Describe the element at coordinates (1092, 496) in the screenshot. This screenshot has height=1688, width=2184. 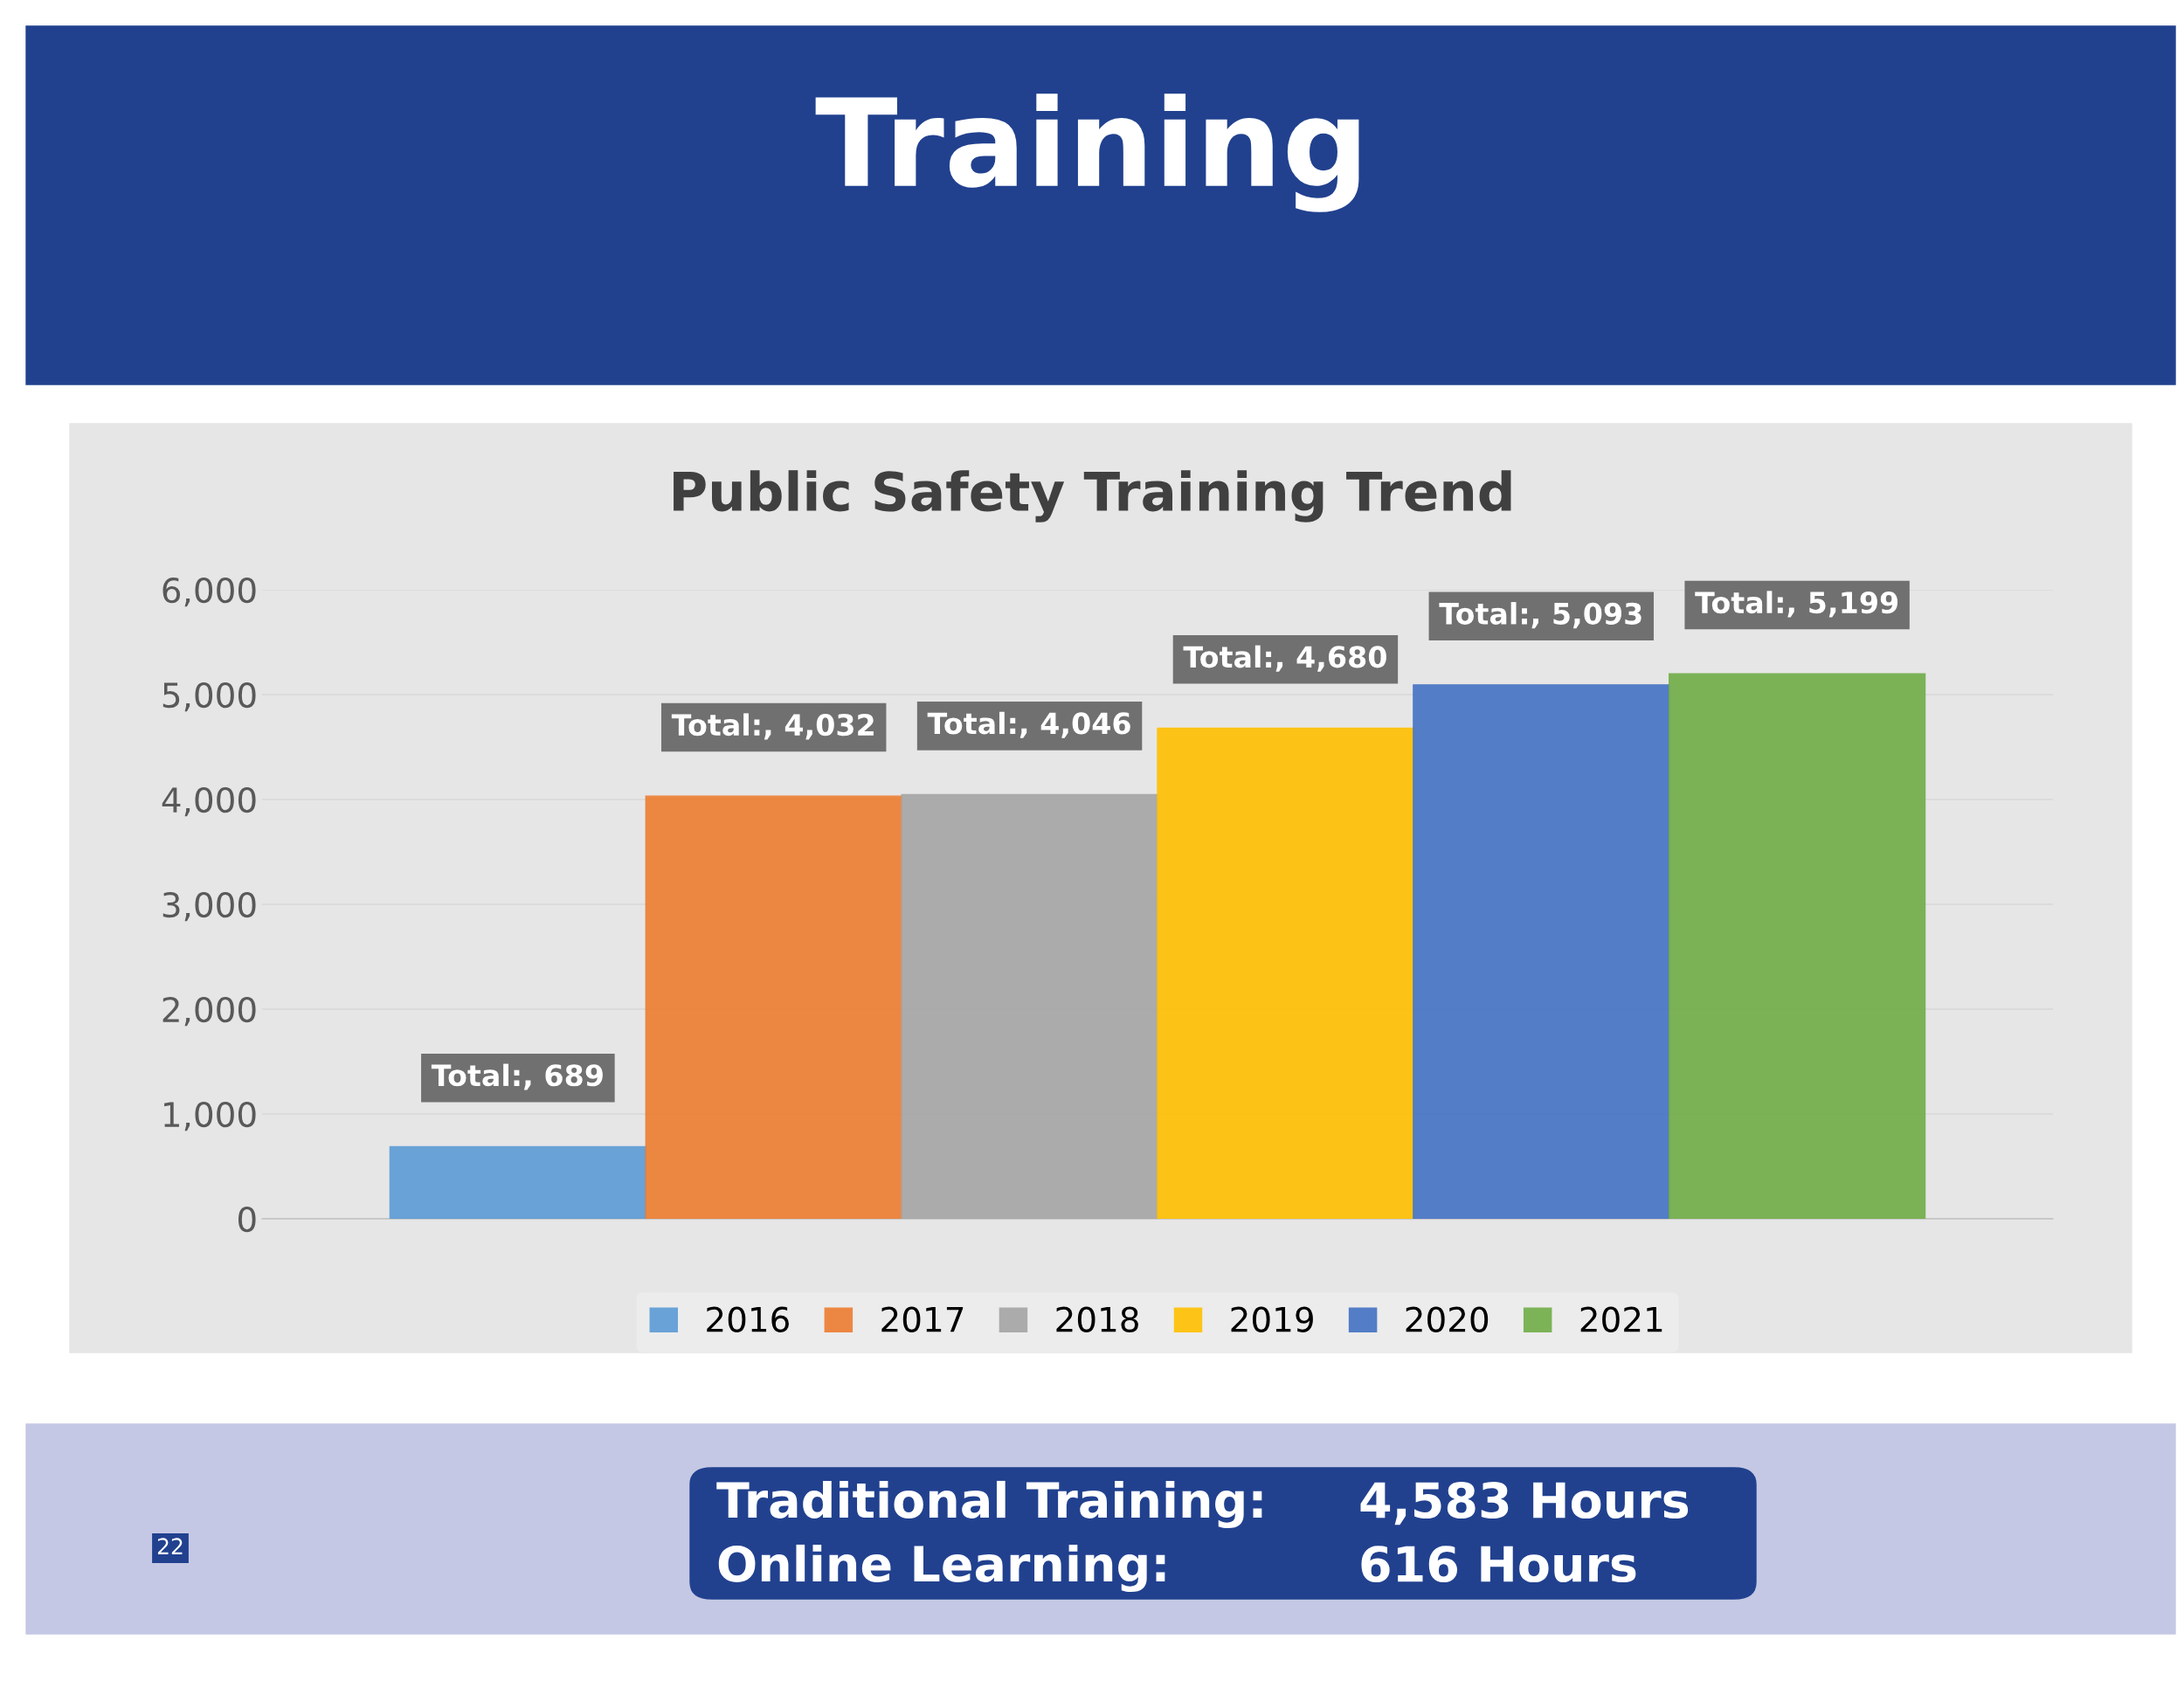
I see `chart-subtitle: Public Safety Training Trend` at that location.